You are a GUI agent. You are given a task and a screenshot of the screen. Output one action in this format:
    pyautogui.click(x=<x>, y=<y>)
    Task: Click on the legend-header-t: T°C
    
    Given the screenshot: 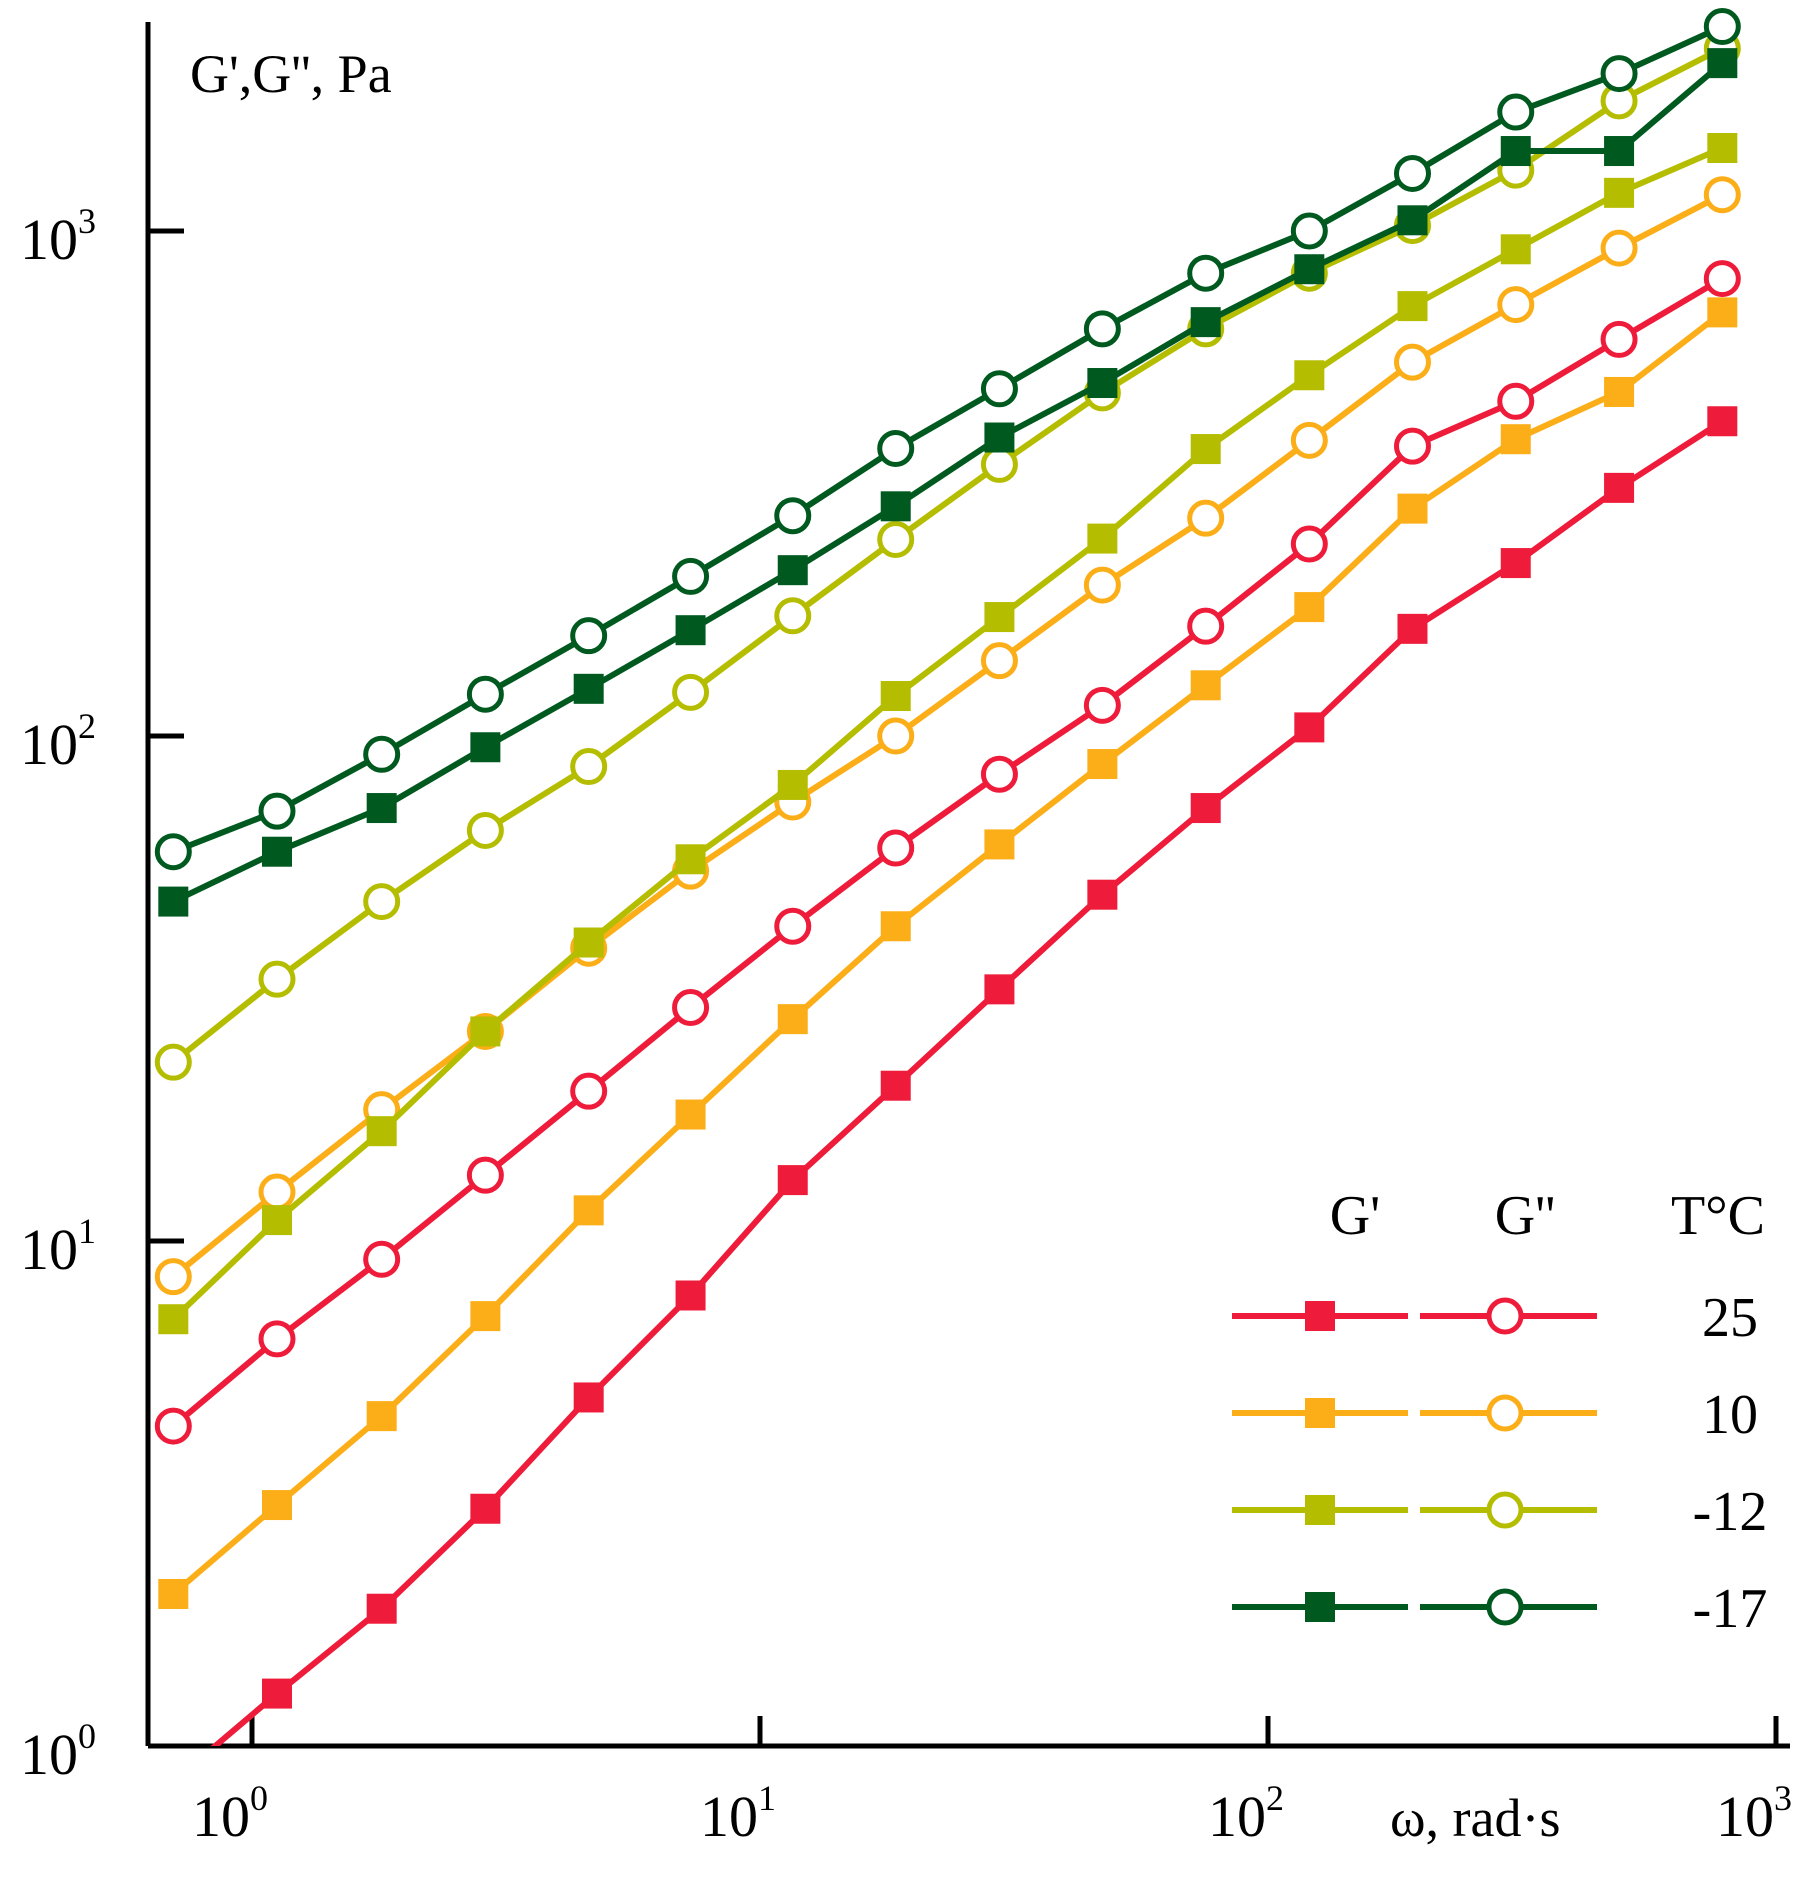 What is the action you would take?
    pyautogui.click(x=1718, y=1216)
    